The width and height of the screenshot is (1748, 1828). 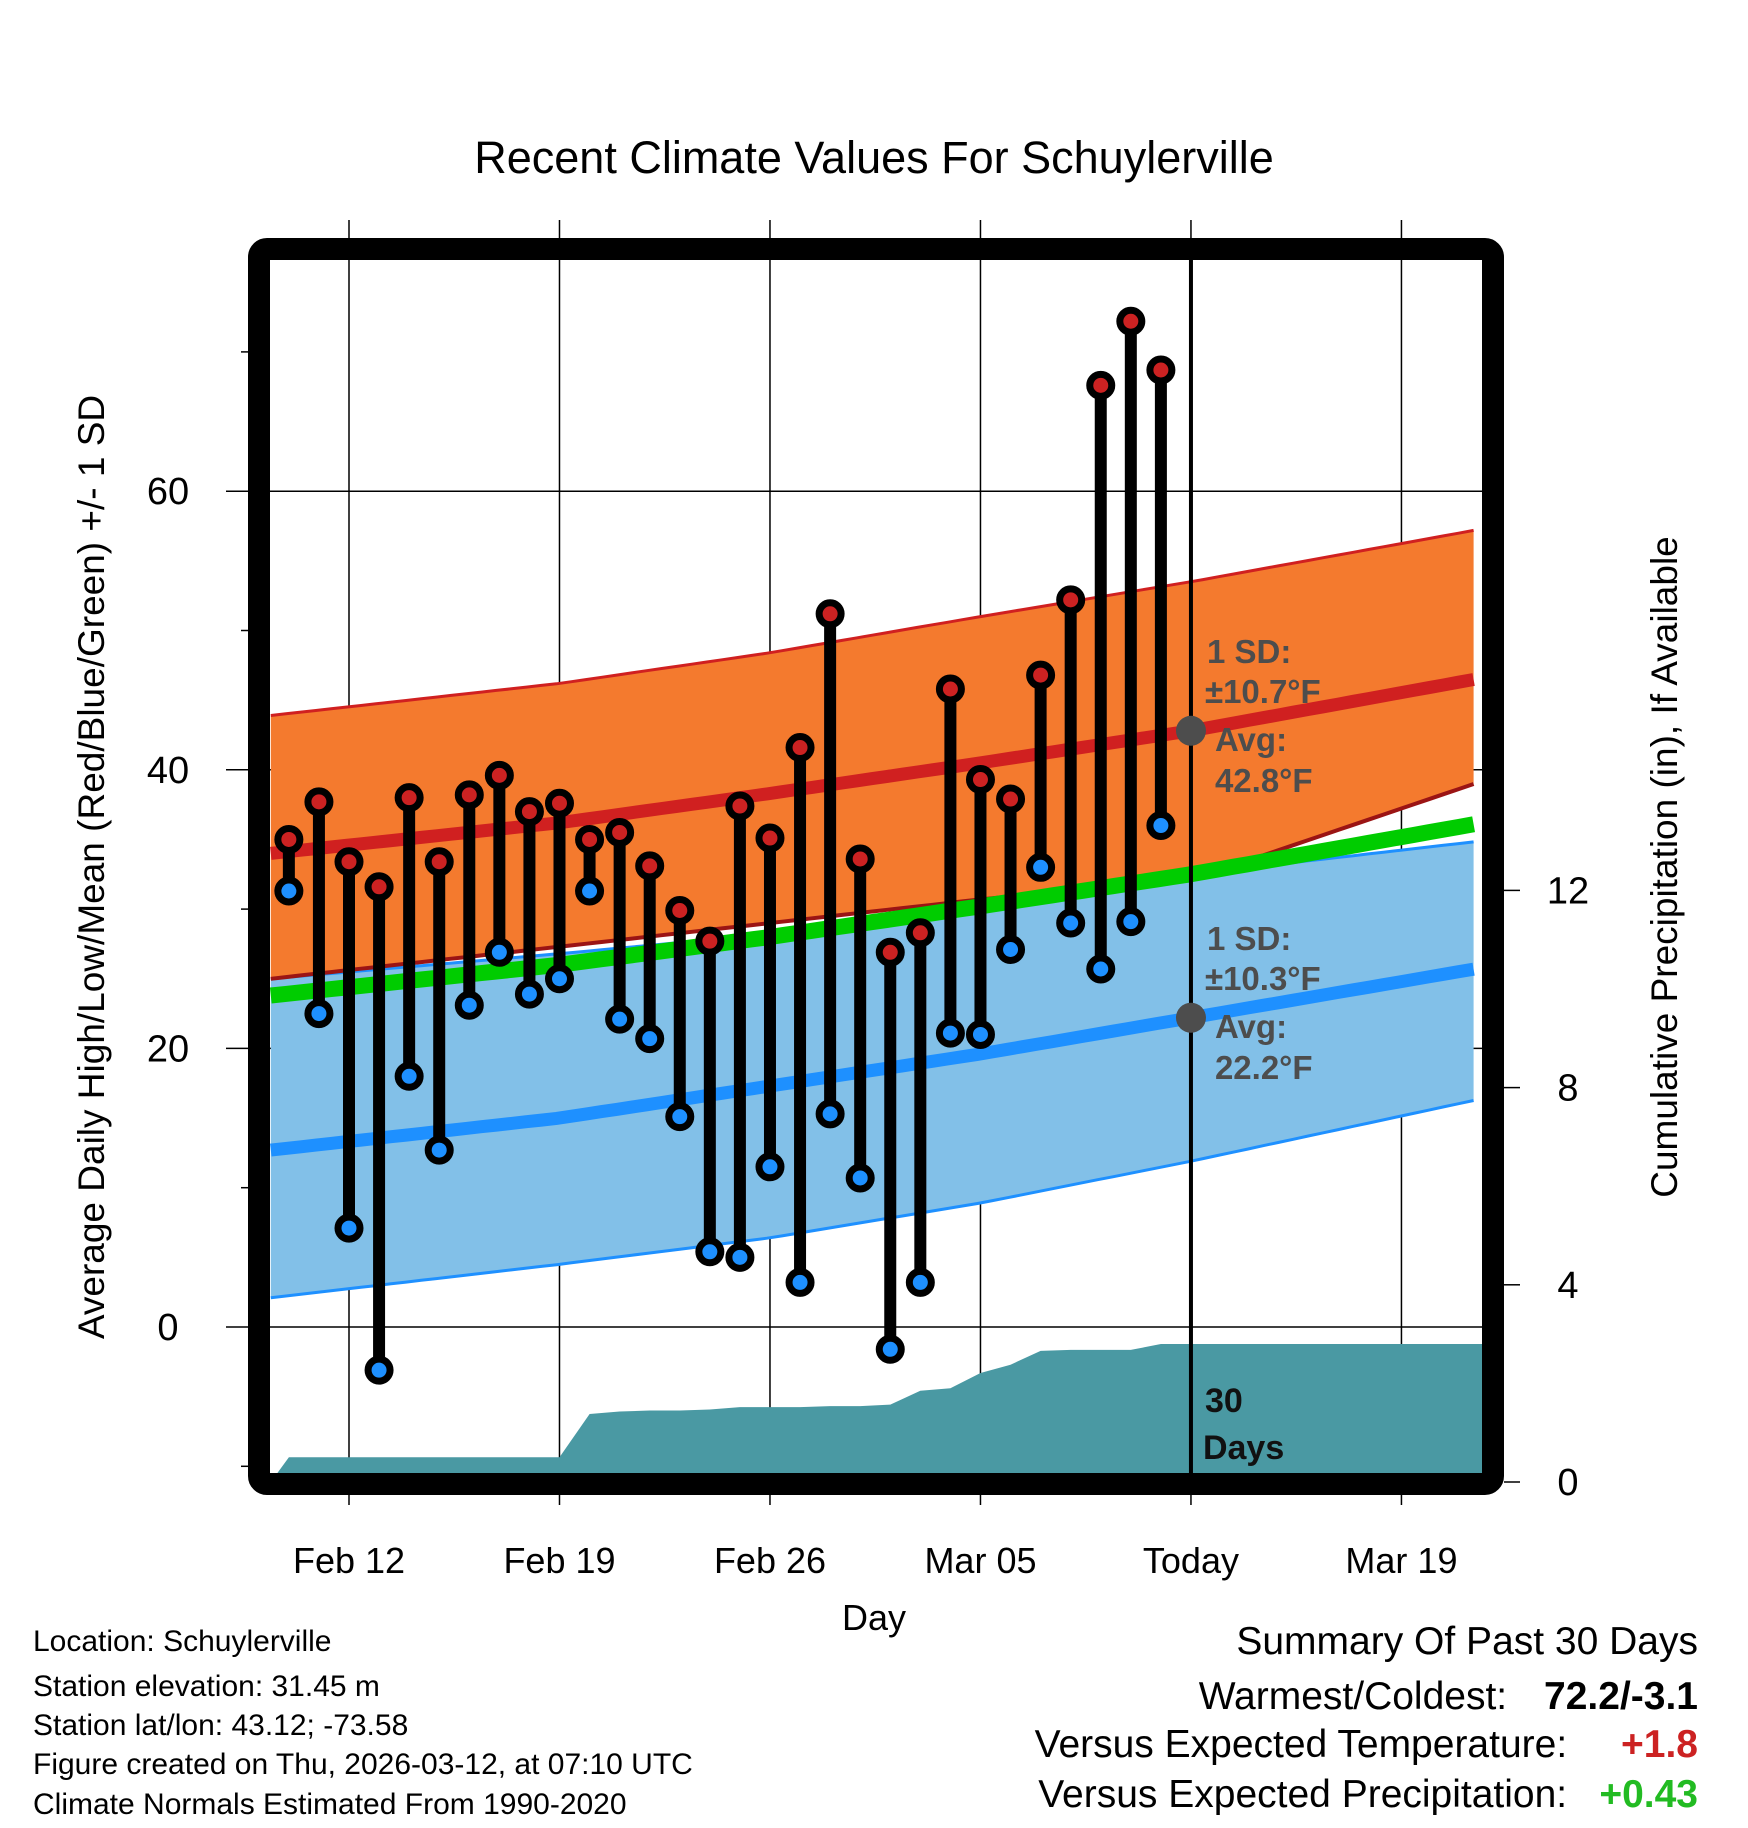 What do you see at coordinates (1264, 1067) in the screenshot?
I see `low-avg-value: 22.2°F` at bounding box center [1264, 1067].